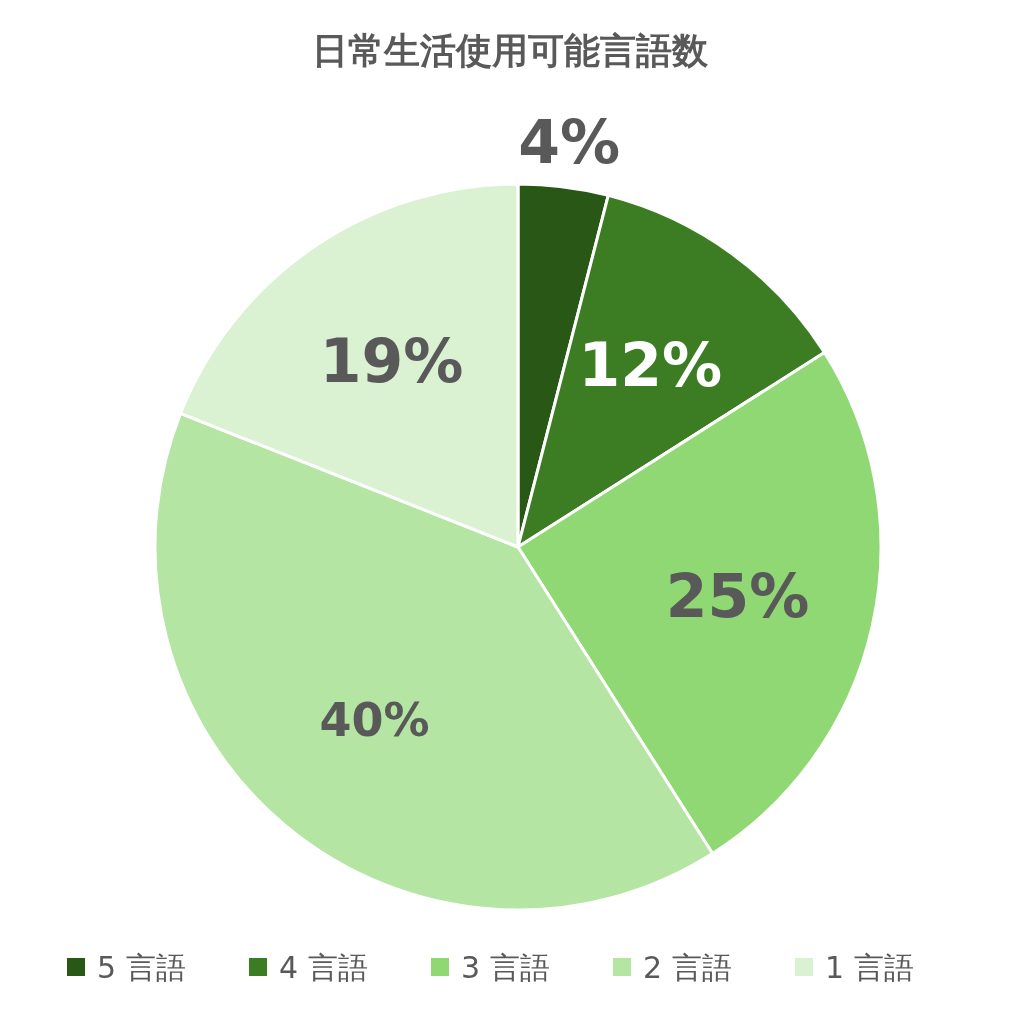 The height and width of the screenshot is (1028, 1020). What do you see at coordinates (737, 596) in the screenshot?
I see `data-label: 25%` at bounding box center [737, 596].